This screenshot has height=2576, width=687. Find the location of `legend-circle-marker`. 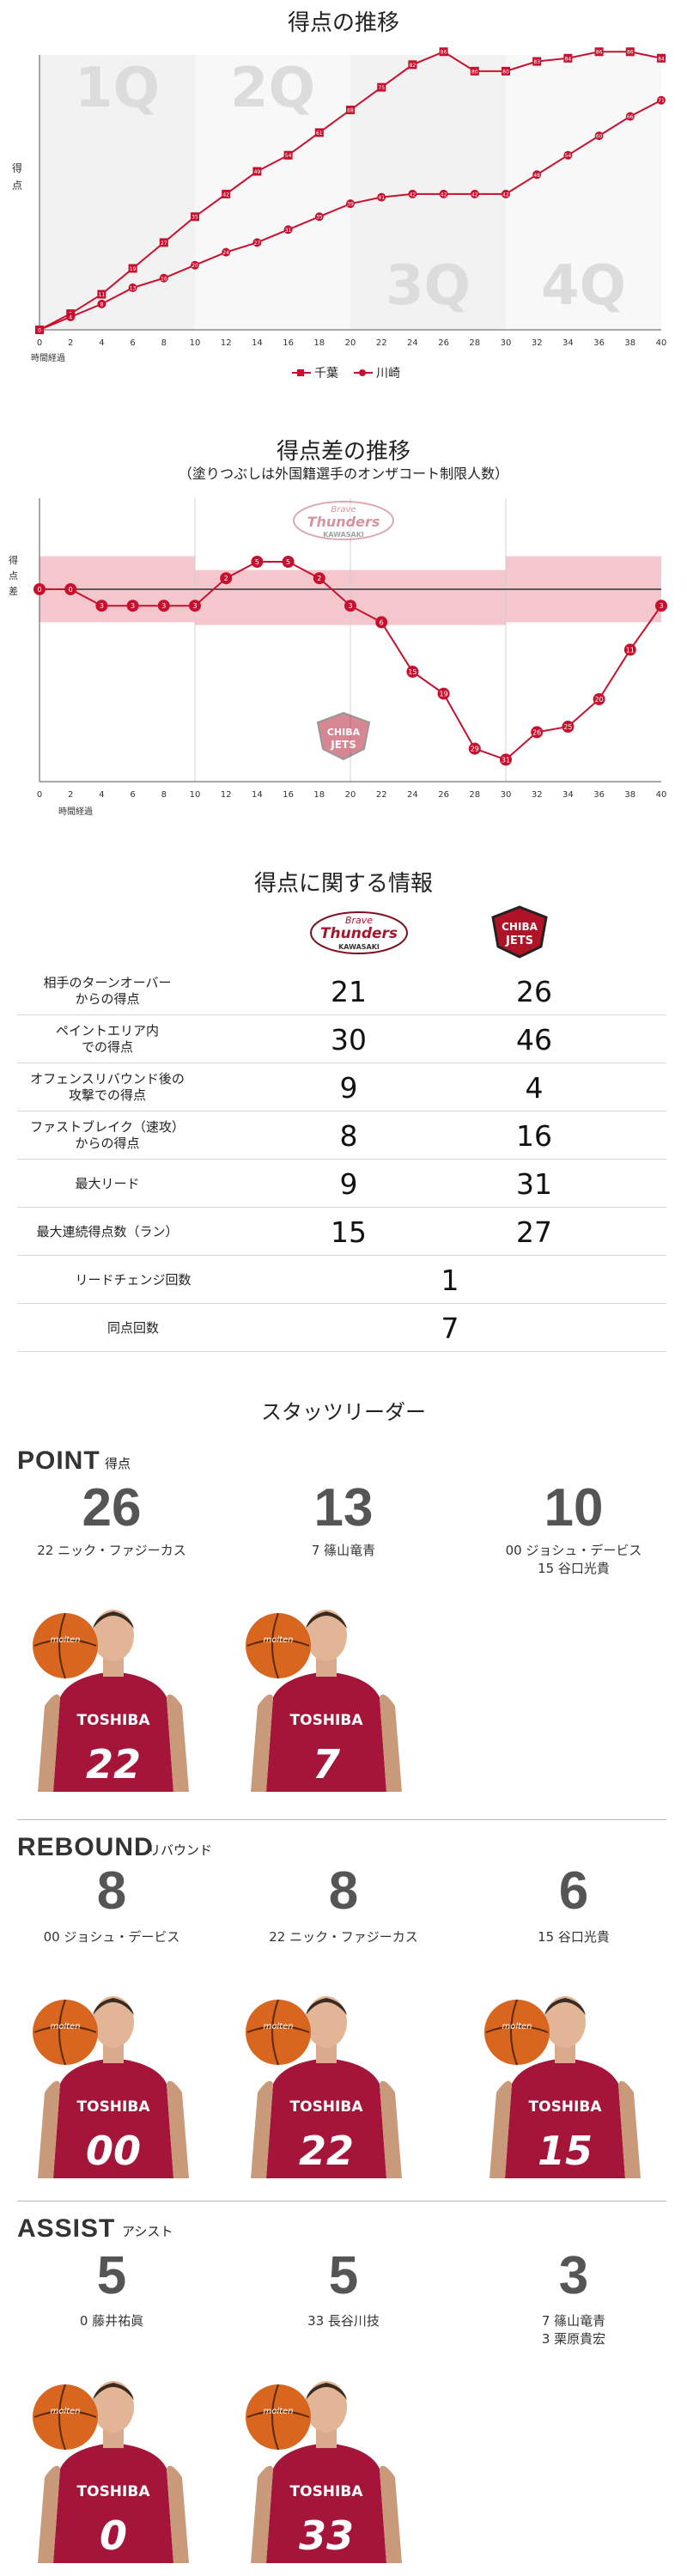

legend-circle-marker is located at coordinates (362, 372).